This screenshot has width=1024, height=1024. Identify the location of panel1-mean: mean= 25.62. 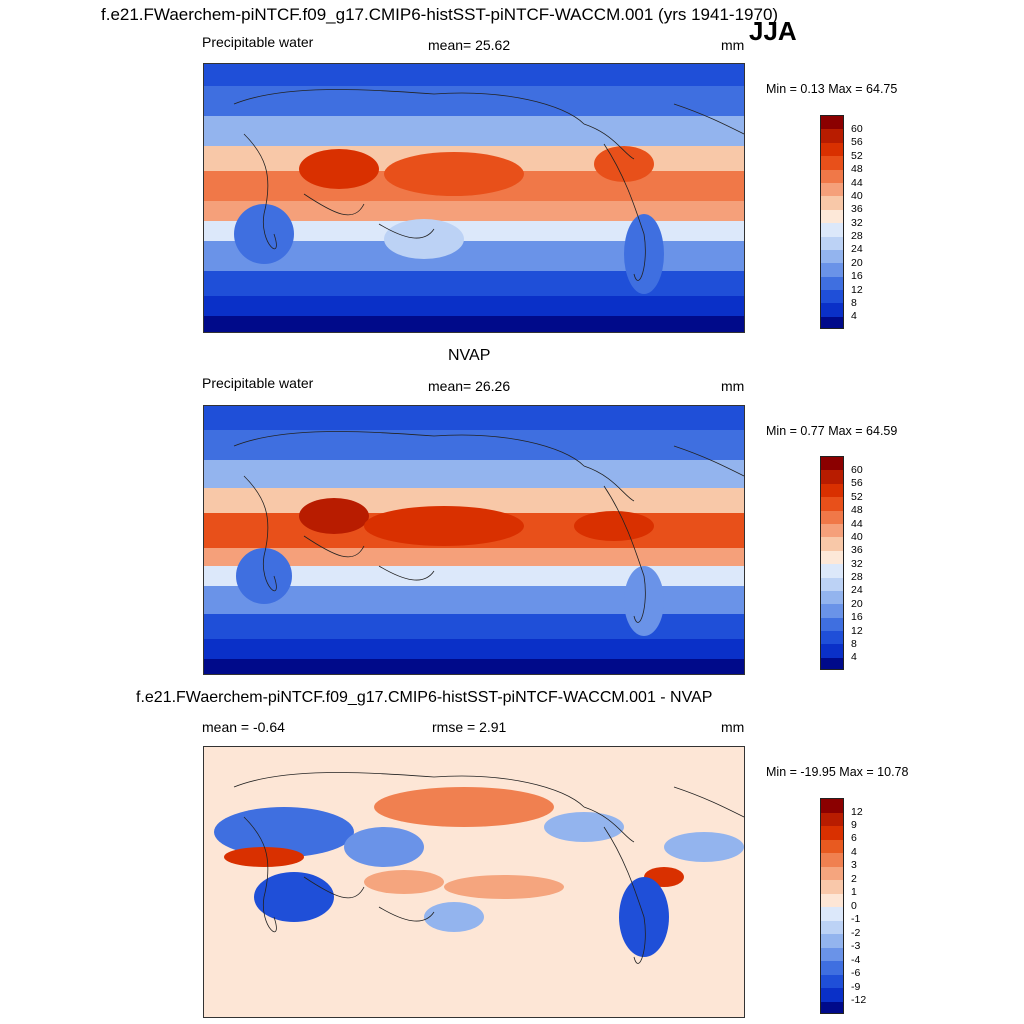
(469, 45).